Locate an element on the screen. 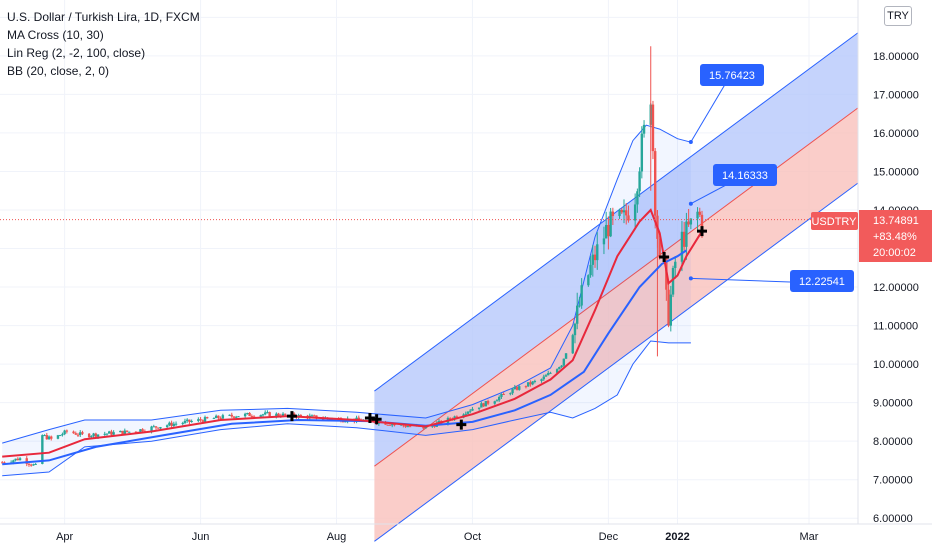 This screenshot has width=932, height=550. y-tick-label: 7.00000 is located at coordinates (893, 481).